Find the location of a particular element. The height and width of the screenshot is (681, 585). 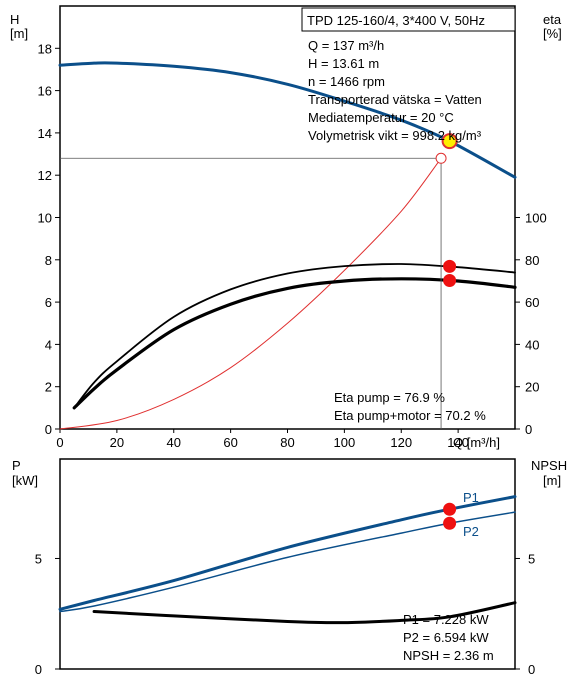

info-line: Mediatemperatur = 20 °C is located at coordinates (381, 117).